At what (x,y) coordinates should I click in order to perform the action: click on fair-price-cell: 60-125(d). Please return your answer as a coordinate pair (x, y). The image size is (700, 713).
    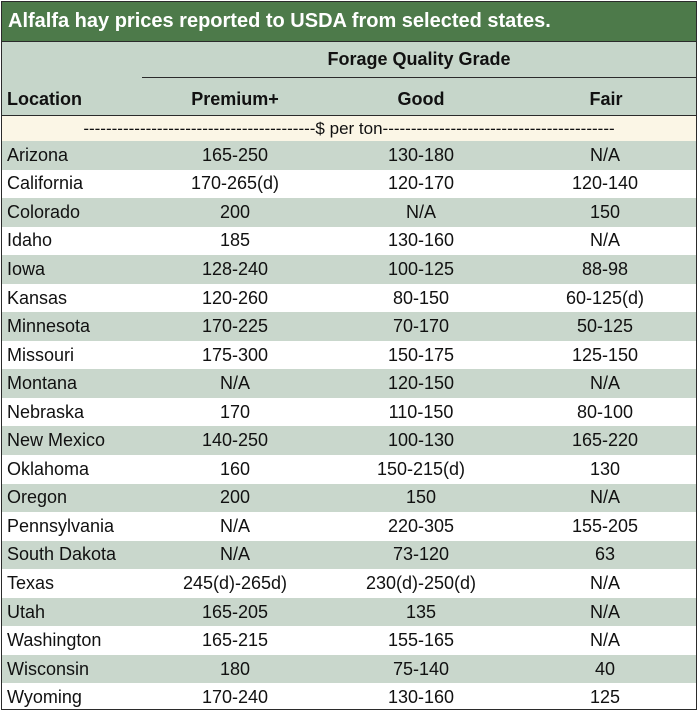
    Looking at the image, I should click on (605, 298).